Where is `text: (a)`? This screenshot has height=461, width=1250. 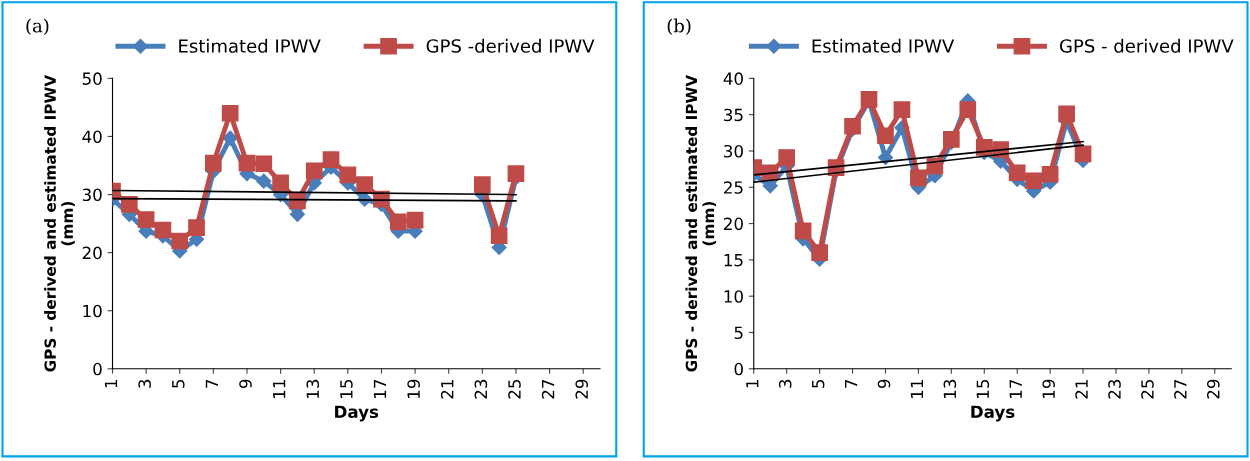
text: (a) is located at coordinates (37, 27).